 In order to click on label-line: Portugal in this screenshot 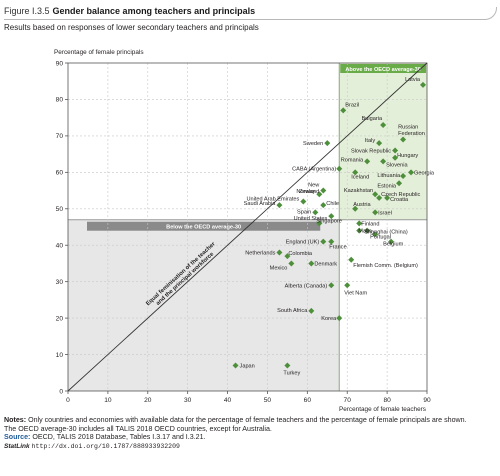, I will do `click(380, 237)`.